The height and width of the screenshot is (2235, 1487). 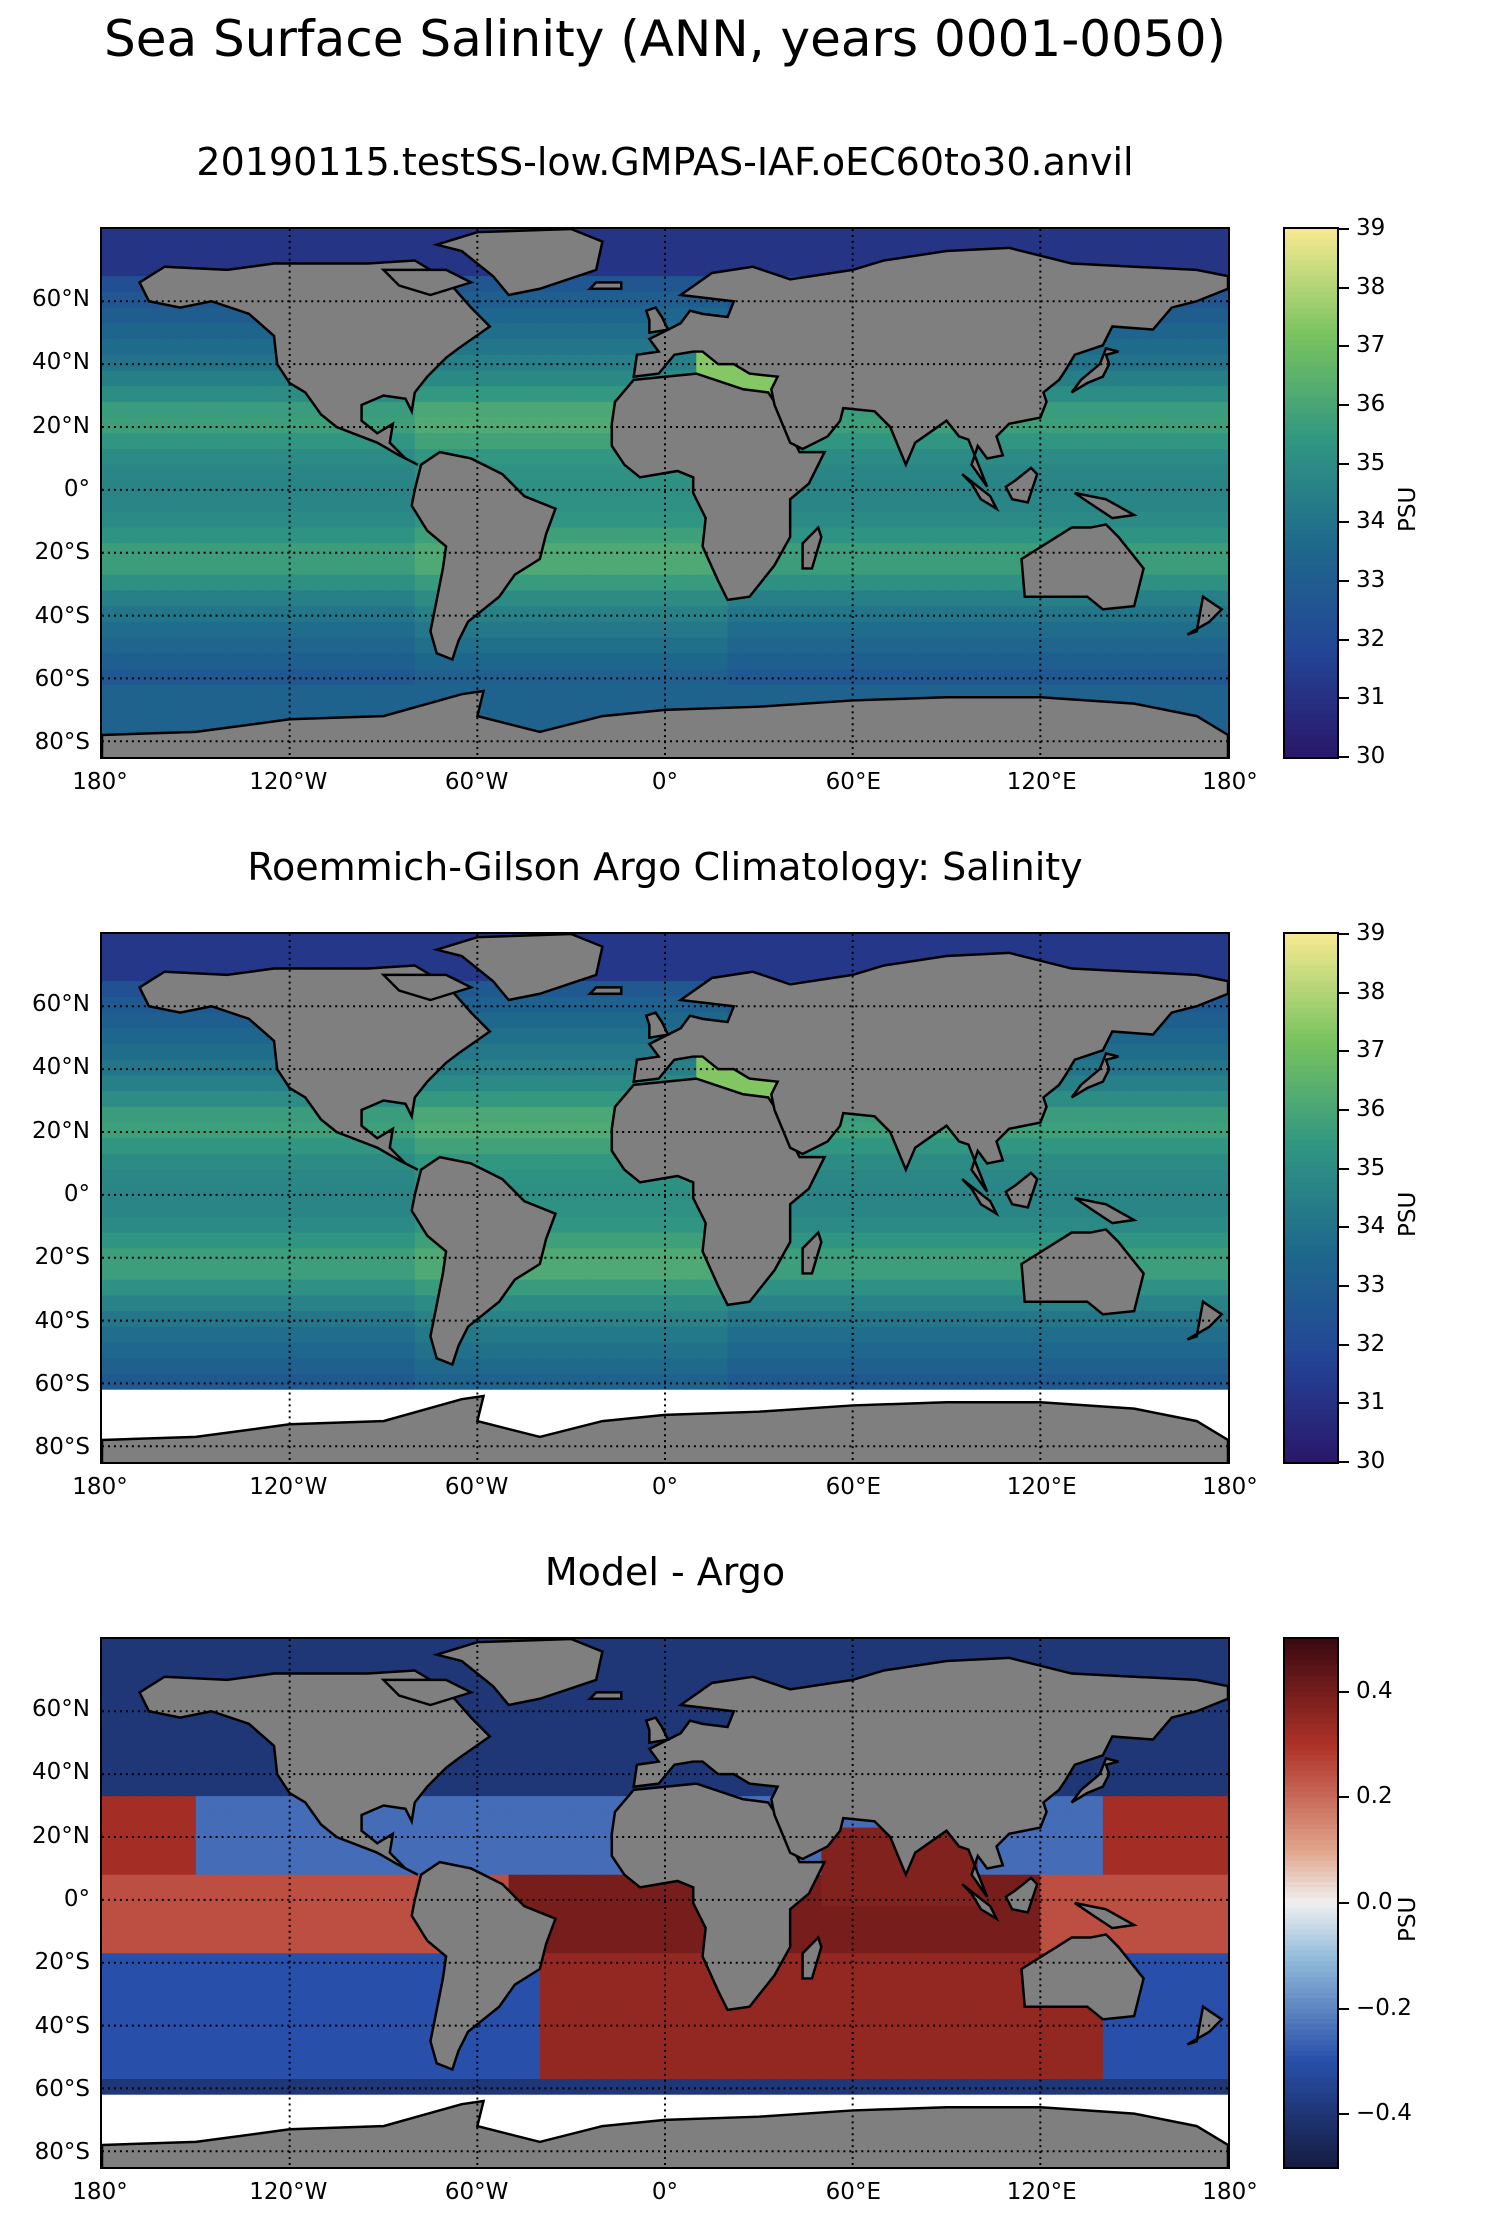 I want to click on baffin-landmass, so click(x=427, y=987).